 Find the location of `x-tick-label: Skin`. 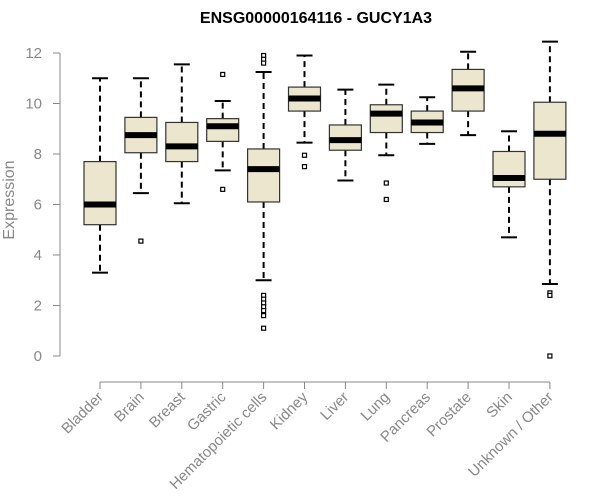

x-tick-label: Skin is located at coordinates (499, 405).